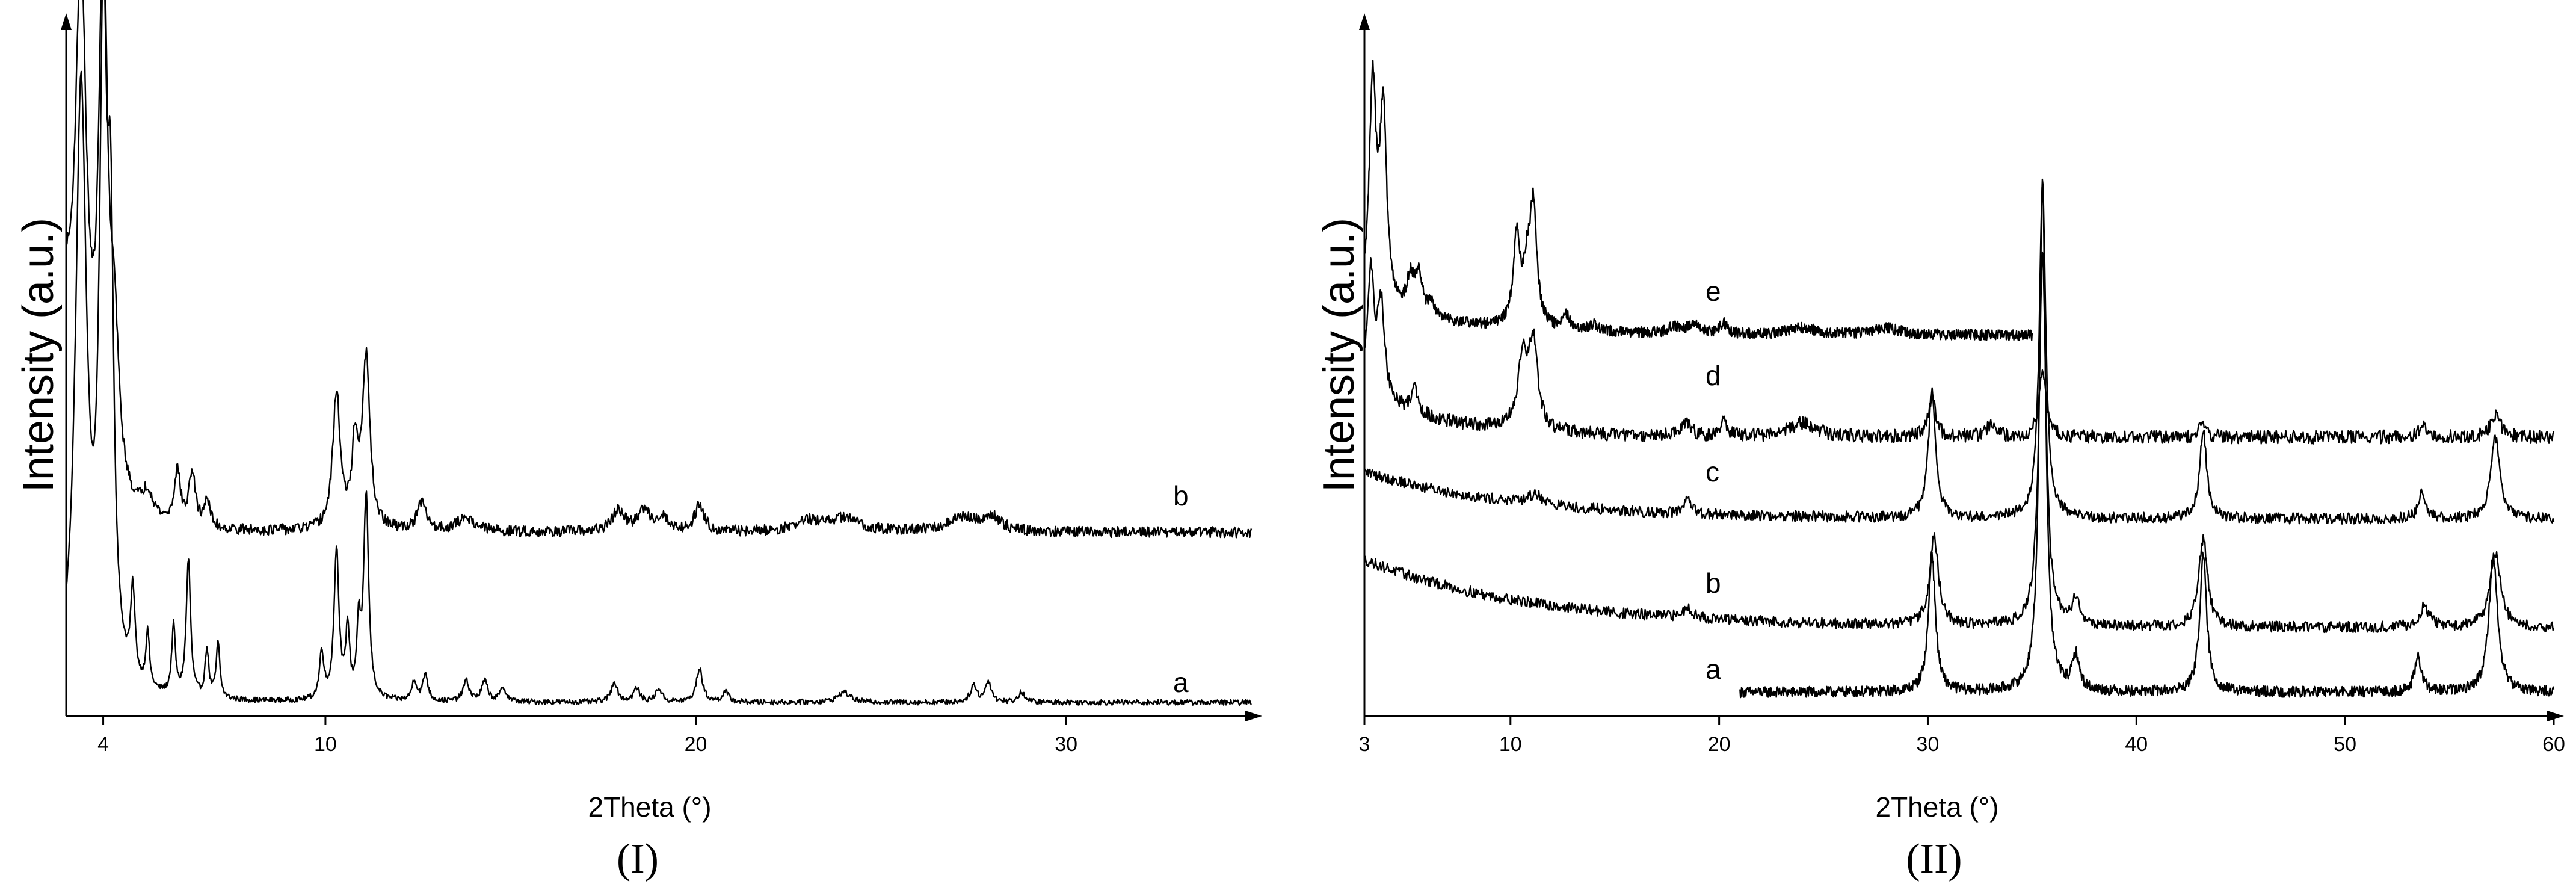 This screenshot has width=2576, height=896. What do you see at coordinates (1339, 355) in the screenshot?
I see `y-axis-label-II: Intensity (a.u.)` at bounding box center [1339, 355].